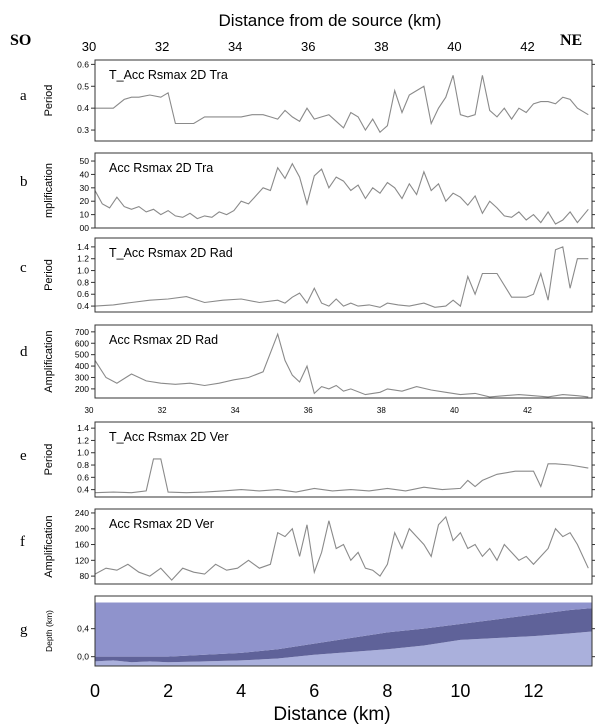  What do you see at coordinates (82, 355) in the screenshot?
I see `y-tick-label: 500` at bounding box center [82, 355].